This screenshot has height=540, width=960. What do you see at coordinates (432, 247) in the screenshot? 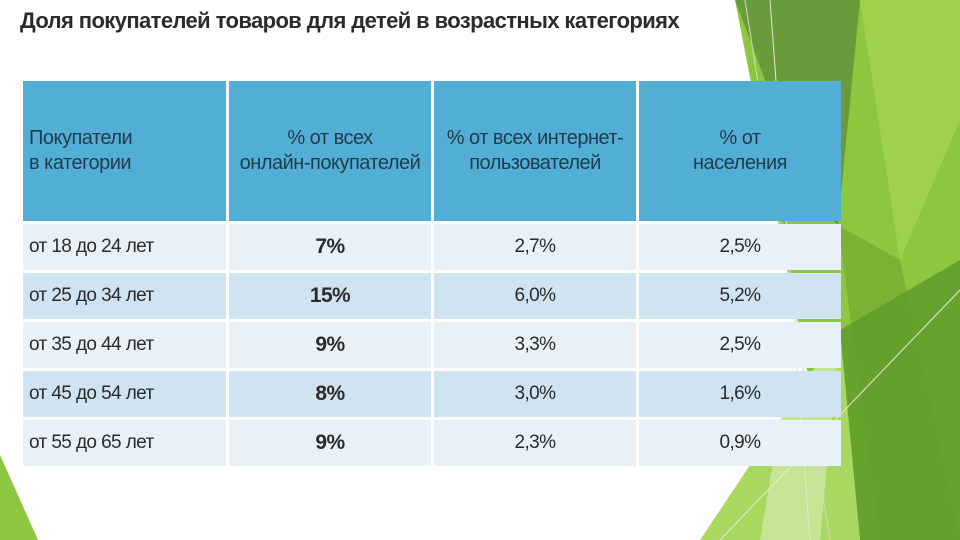
I see `table-row: от 18 до 24 лет 7% 2,7% 2,5%` at bounding box center [432, 247].